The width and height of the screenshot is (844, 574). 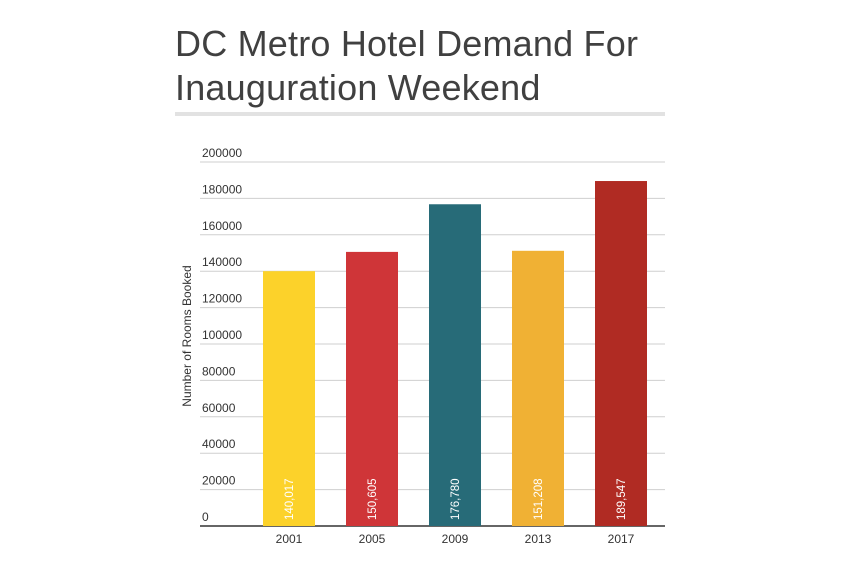 I want to click on data-label-2017: 189,547, so click(x=622, y=499).